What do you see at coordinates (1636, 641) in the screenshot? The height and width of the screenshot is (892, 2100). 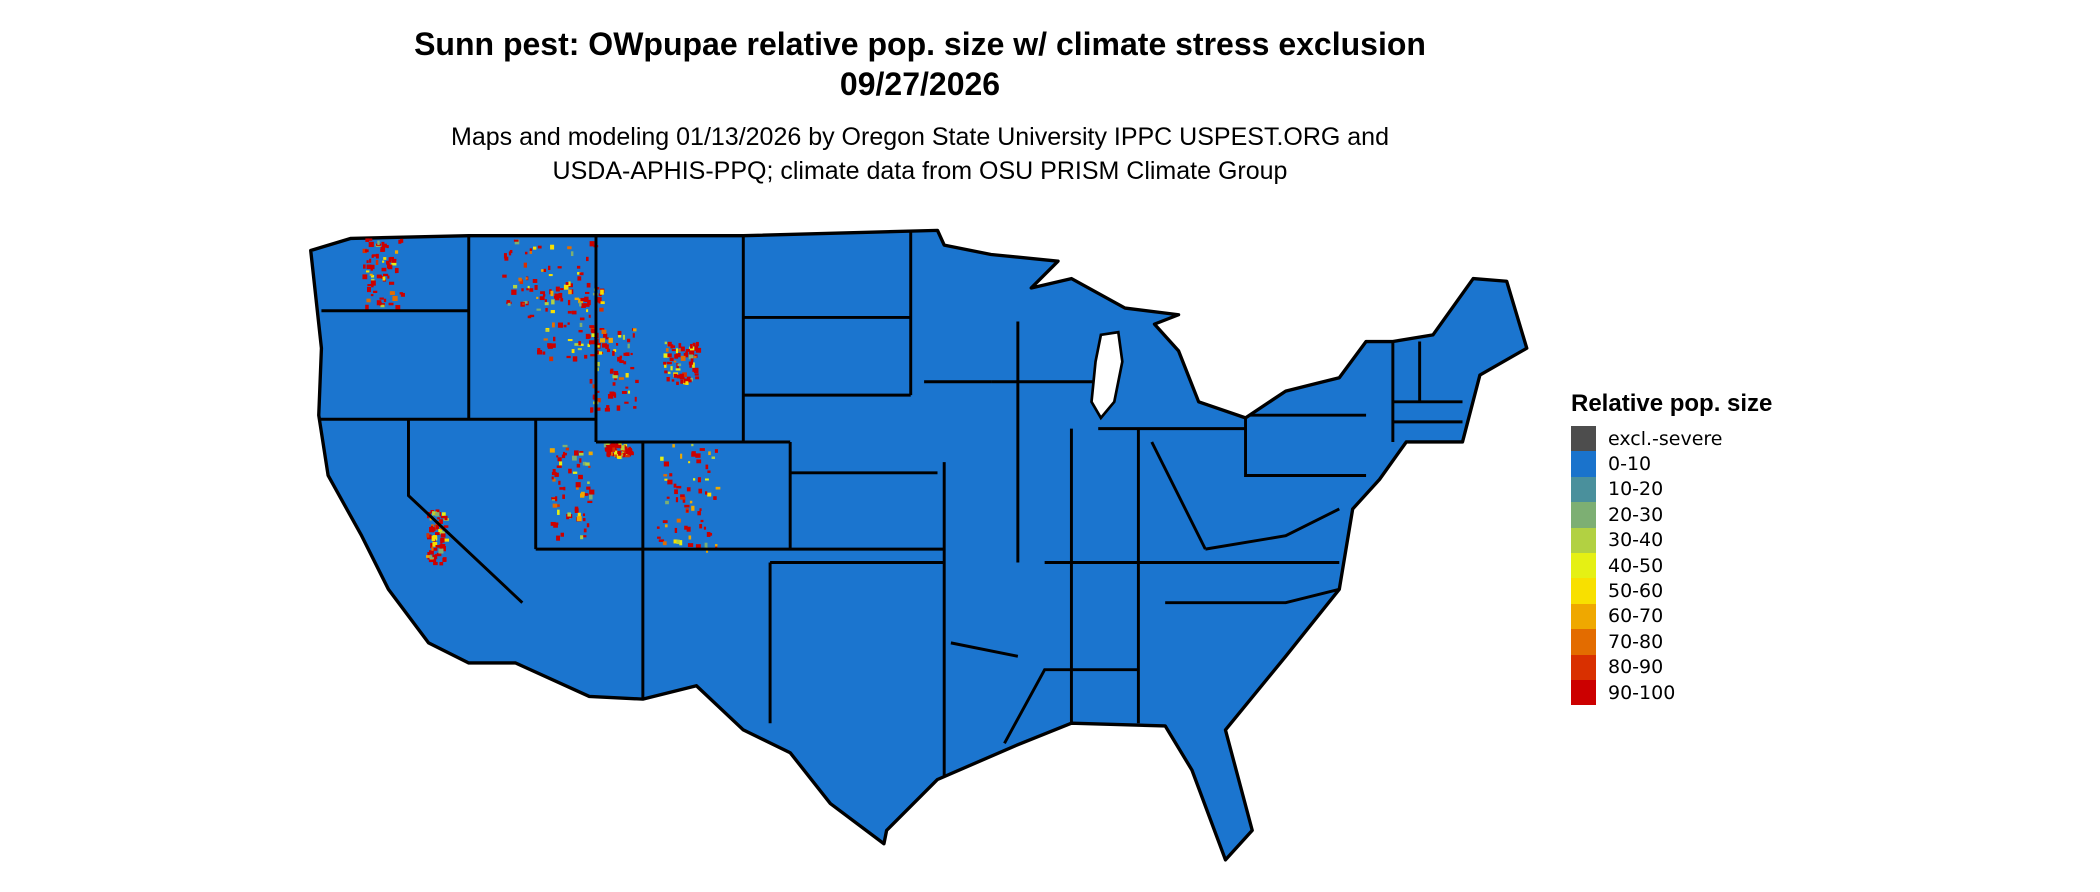 I see `legend-label: 70-80` at bounding box center [1636, 641].